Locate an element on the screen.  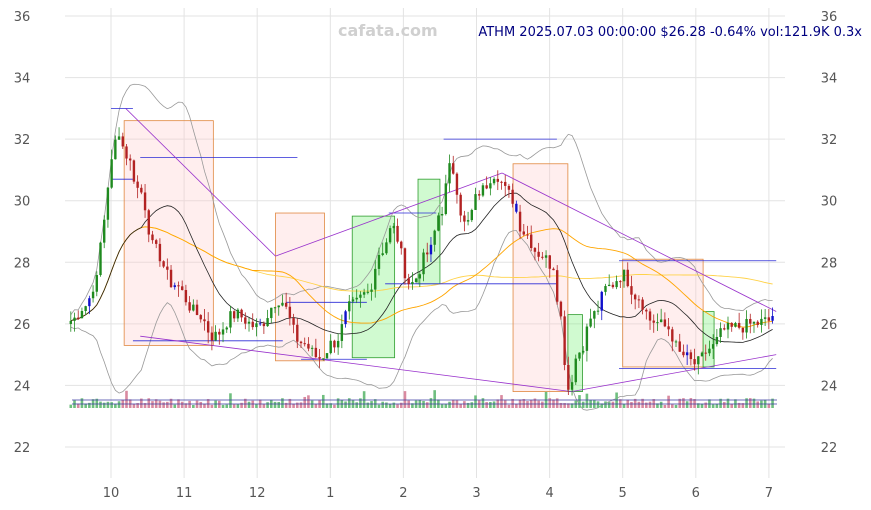
y-tick-label-right: 32 is located at coordinates (829, 140).